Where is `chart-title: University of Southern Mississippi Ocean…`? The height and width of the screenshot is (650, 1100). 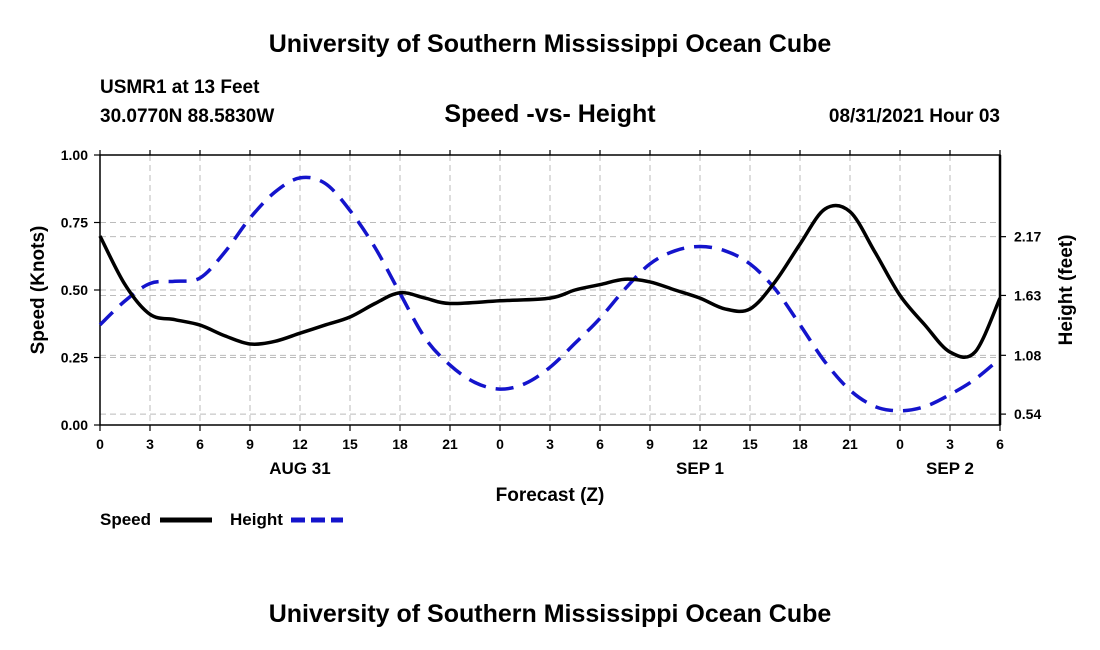 chart-title: University of Southern Mississippi Ocean… is located at coordinates (550, 44).